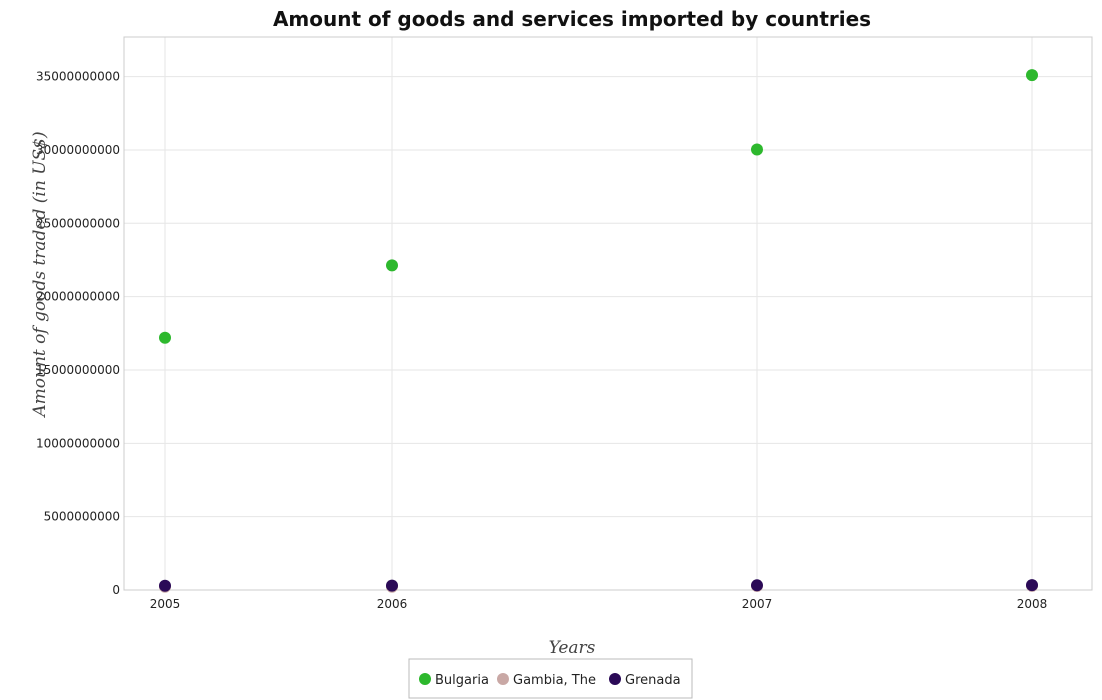 The image size is (1102, 700). Describe the element at coordinates (116, 590) in the screenshot. I see `y-tick-label: 0` at that location.